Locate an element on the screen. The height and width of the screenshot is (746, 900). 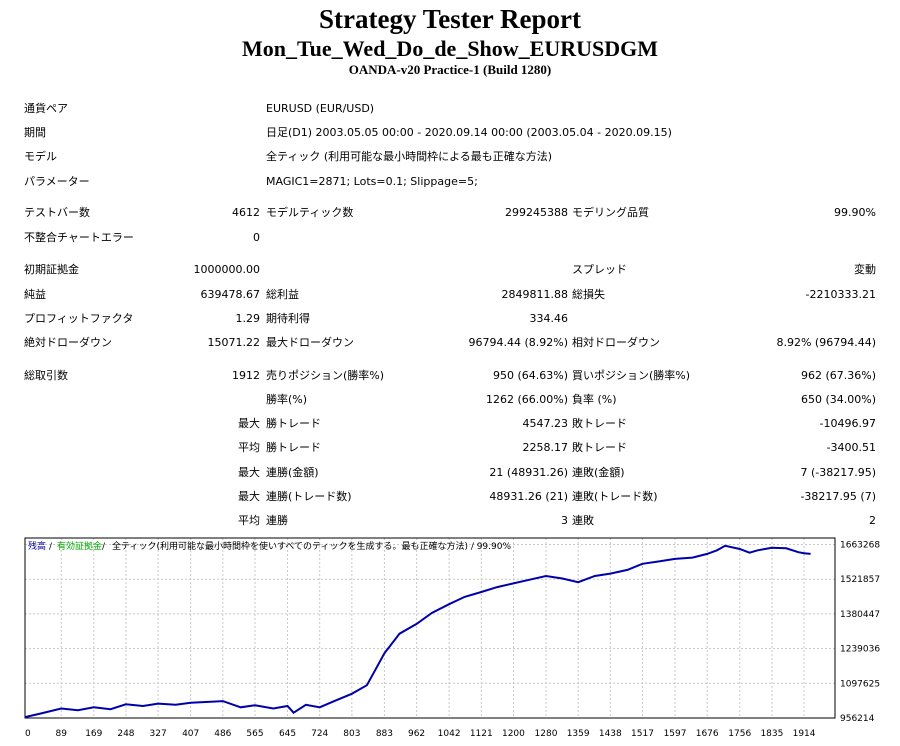
info-value-model: 全ティック (利用可能な最小時間枠による最も正確な方法) is located at coordinates (409, 156).